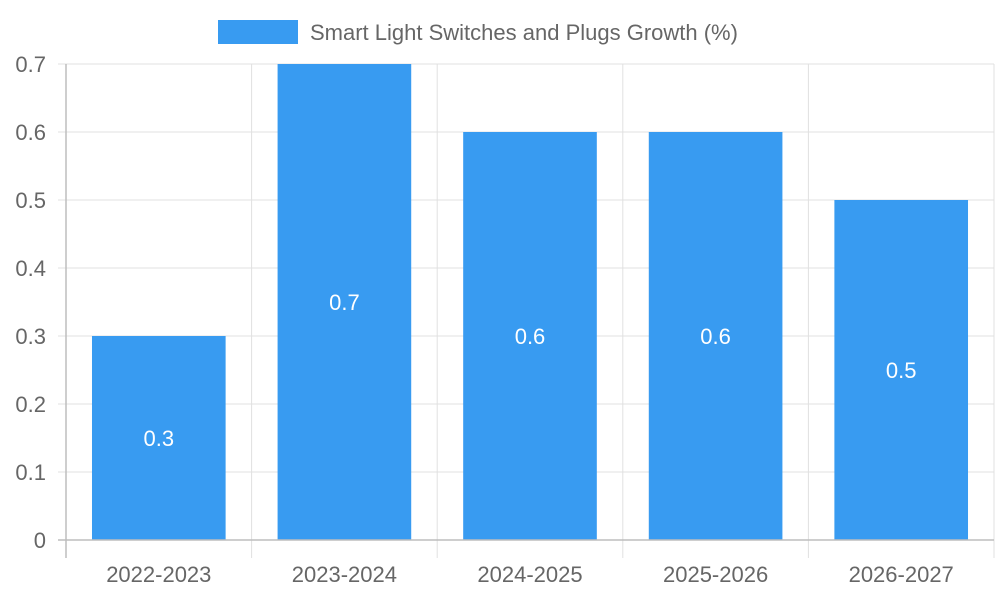  Describe the element at coordinates (30, 404) in the screenshot. I see `y-tick-label: 0.2` at that location.